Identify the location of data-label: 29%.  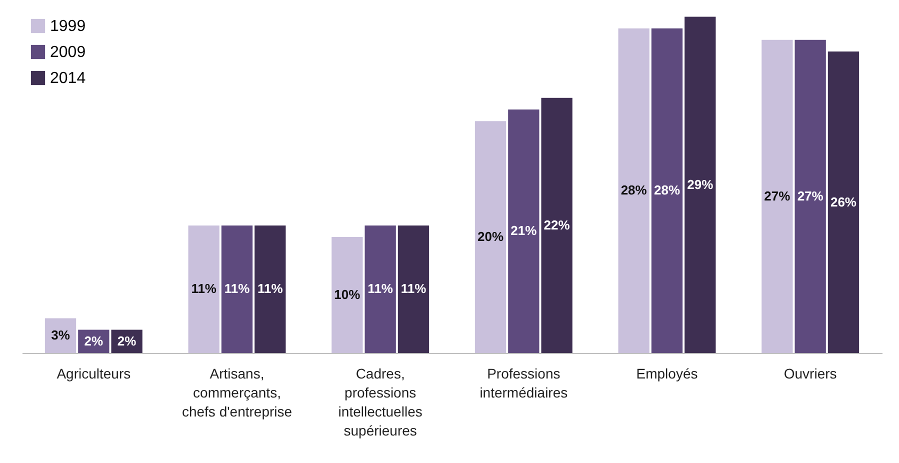
(700, 184).